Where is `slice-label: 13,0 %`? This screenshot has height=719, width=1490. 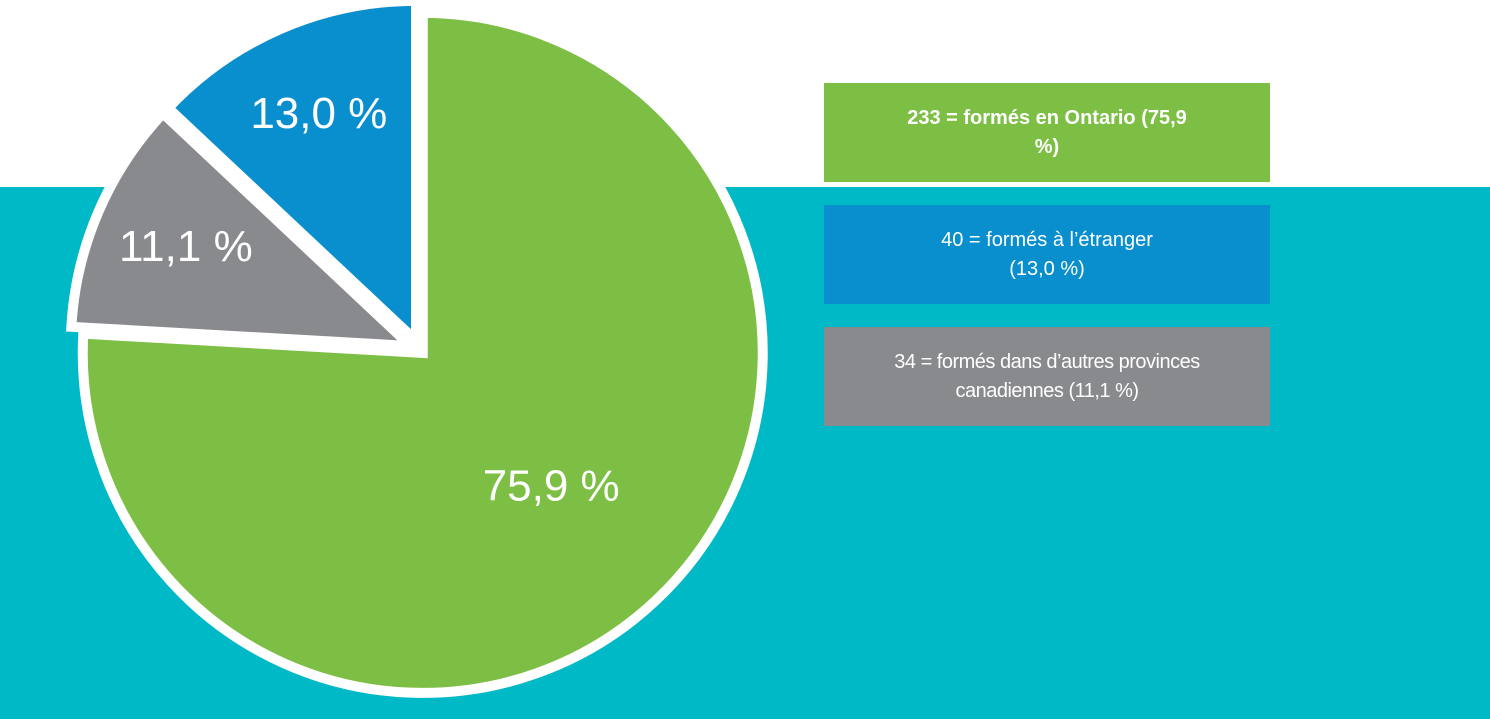 slice-label: 13,0 % is located at coordinates (318, 113).